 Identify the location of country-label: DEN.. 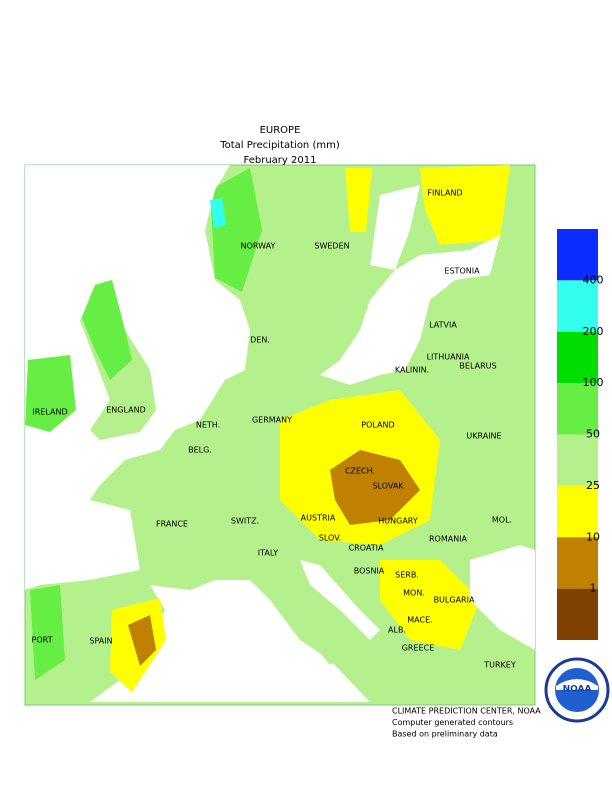
(260, 340).